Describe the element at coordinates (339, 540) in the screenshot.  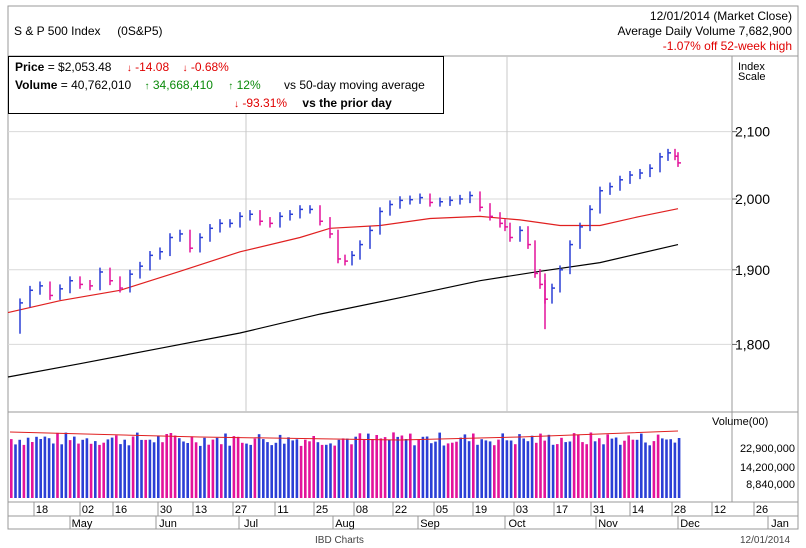
I see `footer-center: IBD Charts` at that location.